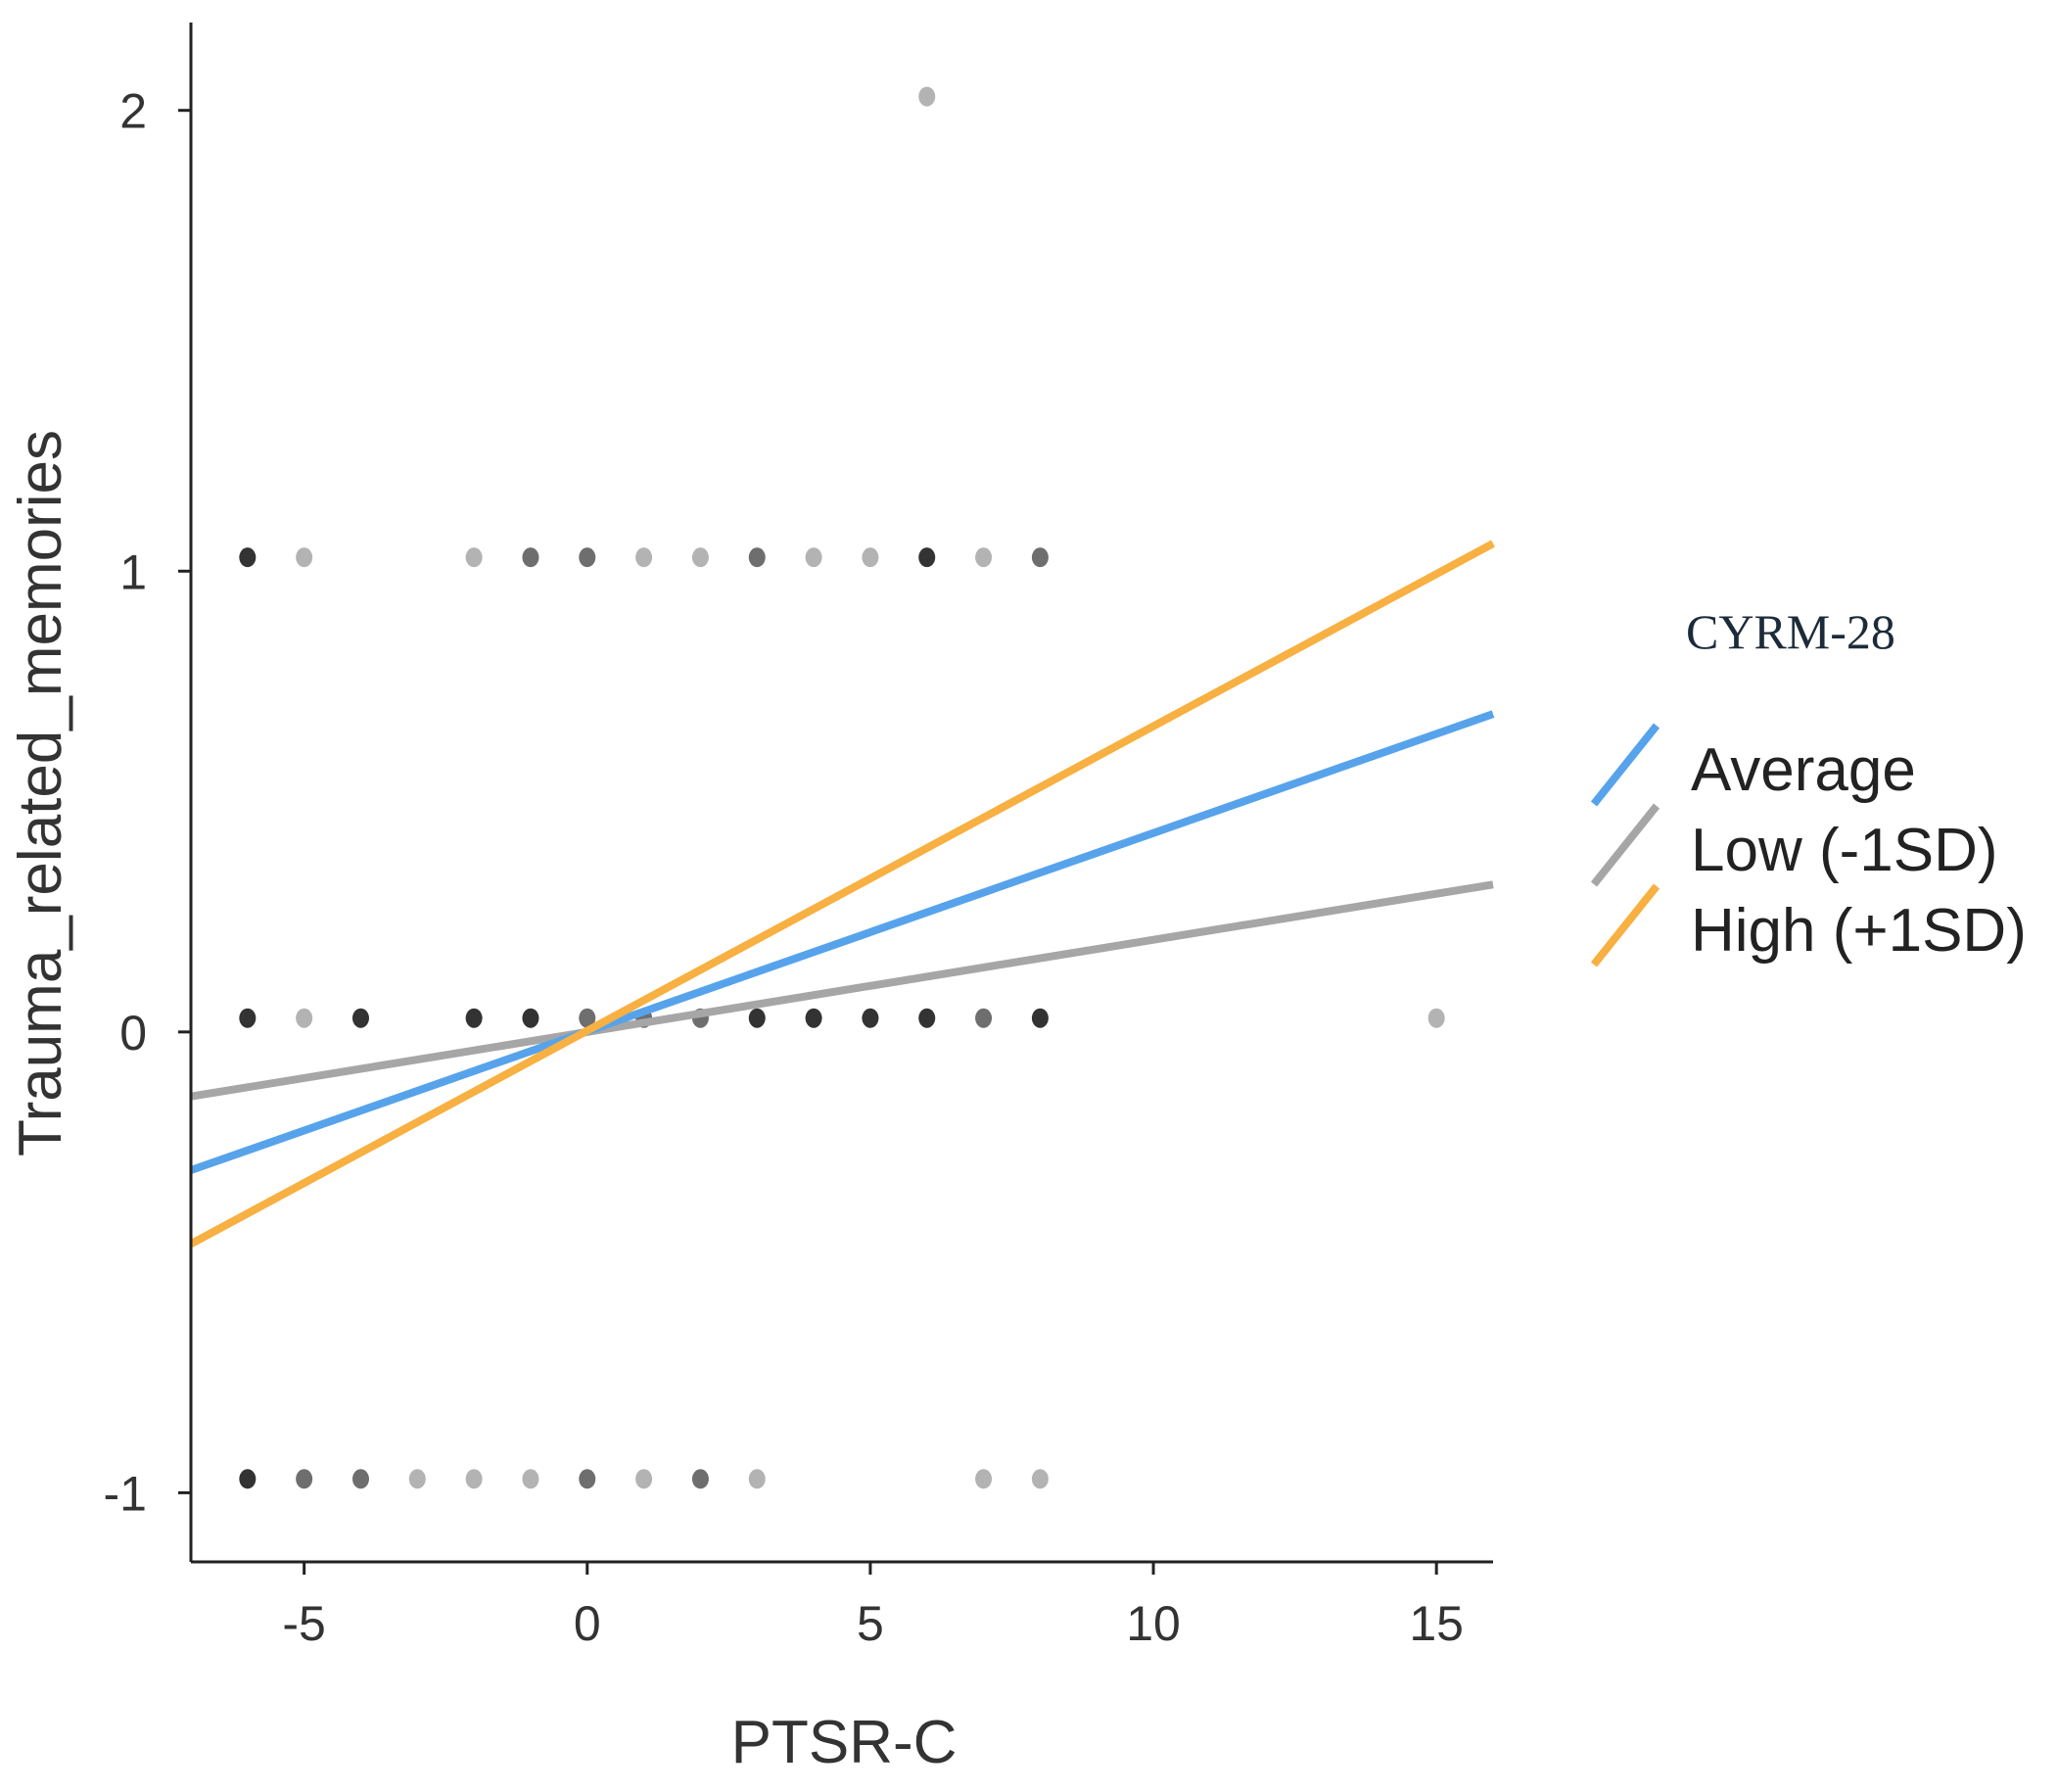 Image resolution: width=2057 pixels, height=1792 pixels. I want to click on legend-keys: Average Low (-1SD) High (+1SD), so click(1808, 845).